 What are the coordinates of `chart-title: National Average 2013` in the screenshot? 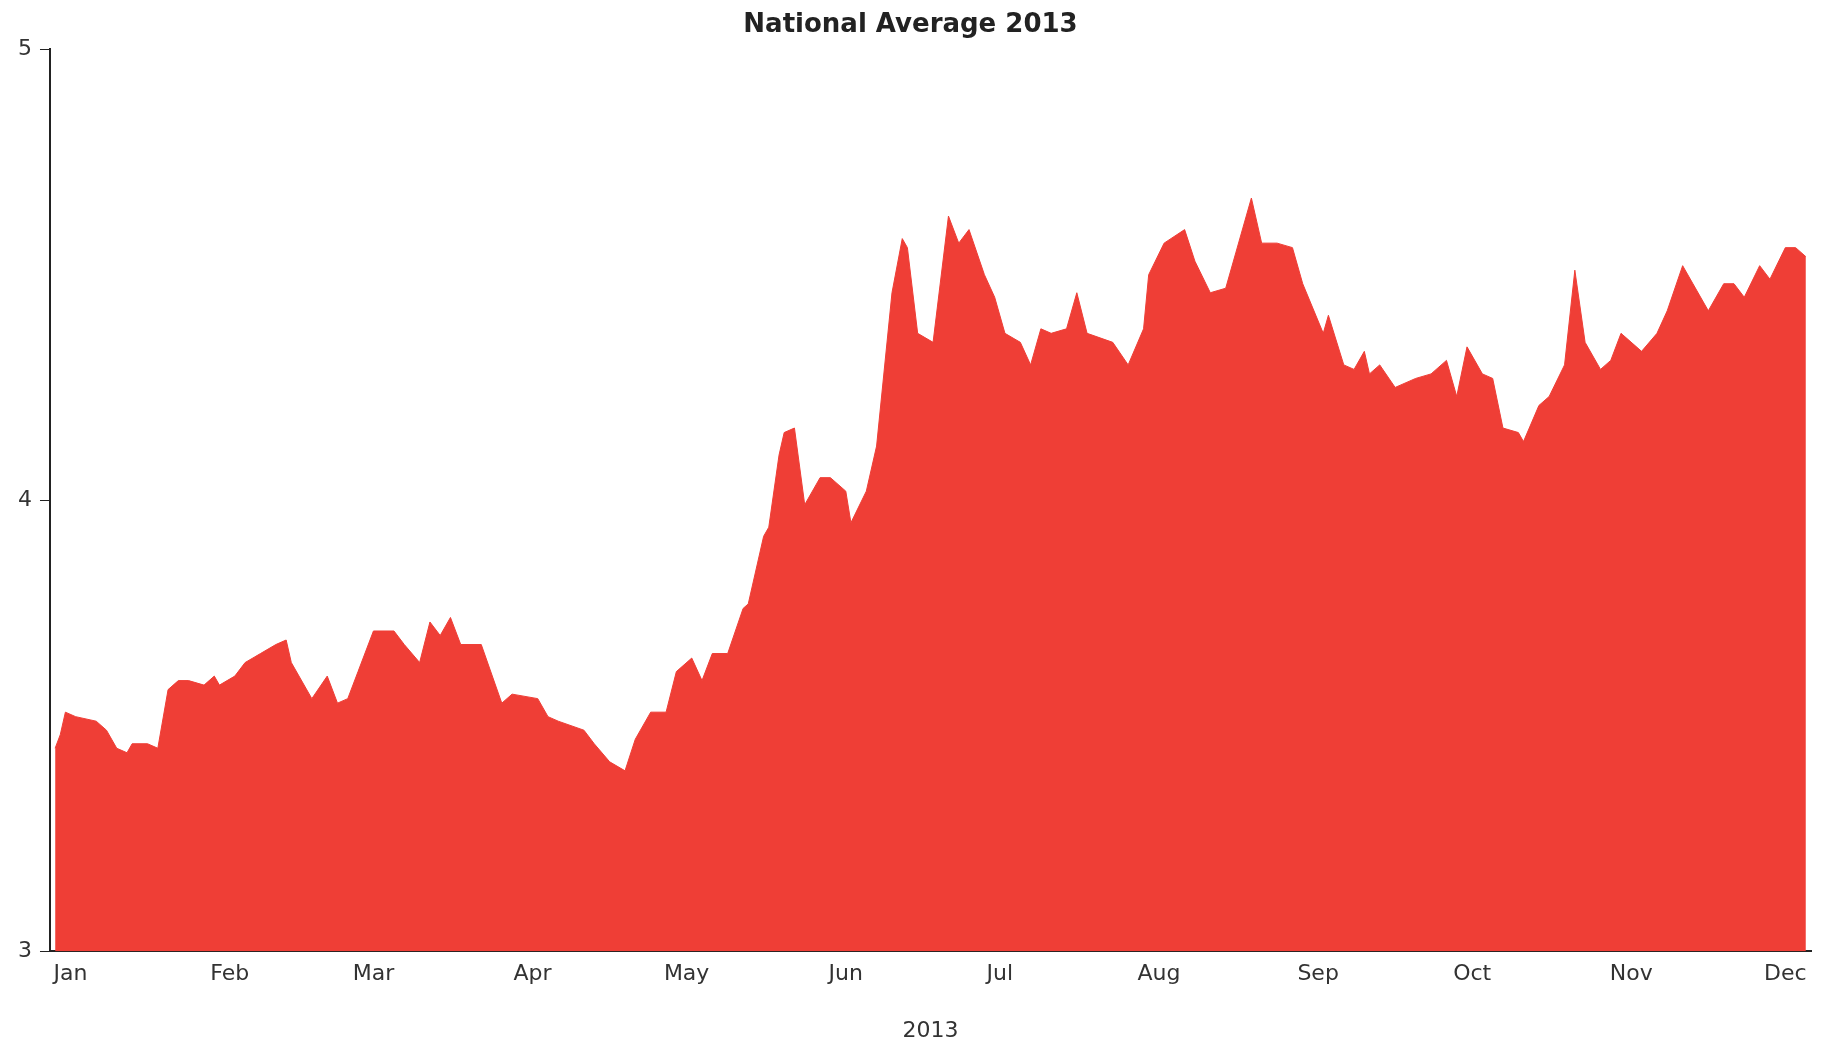 It's located at (910, 23).